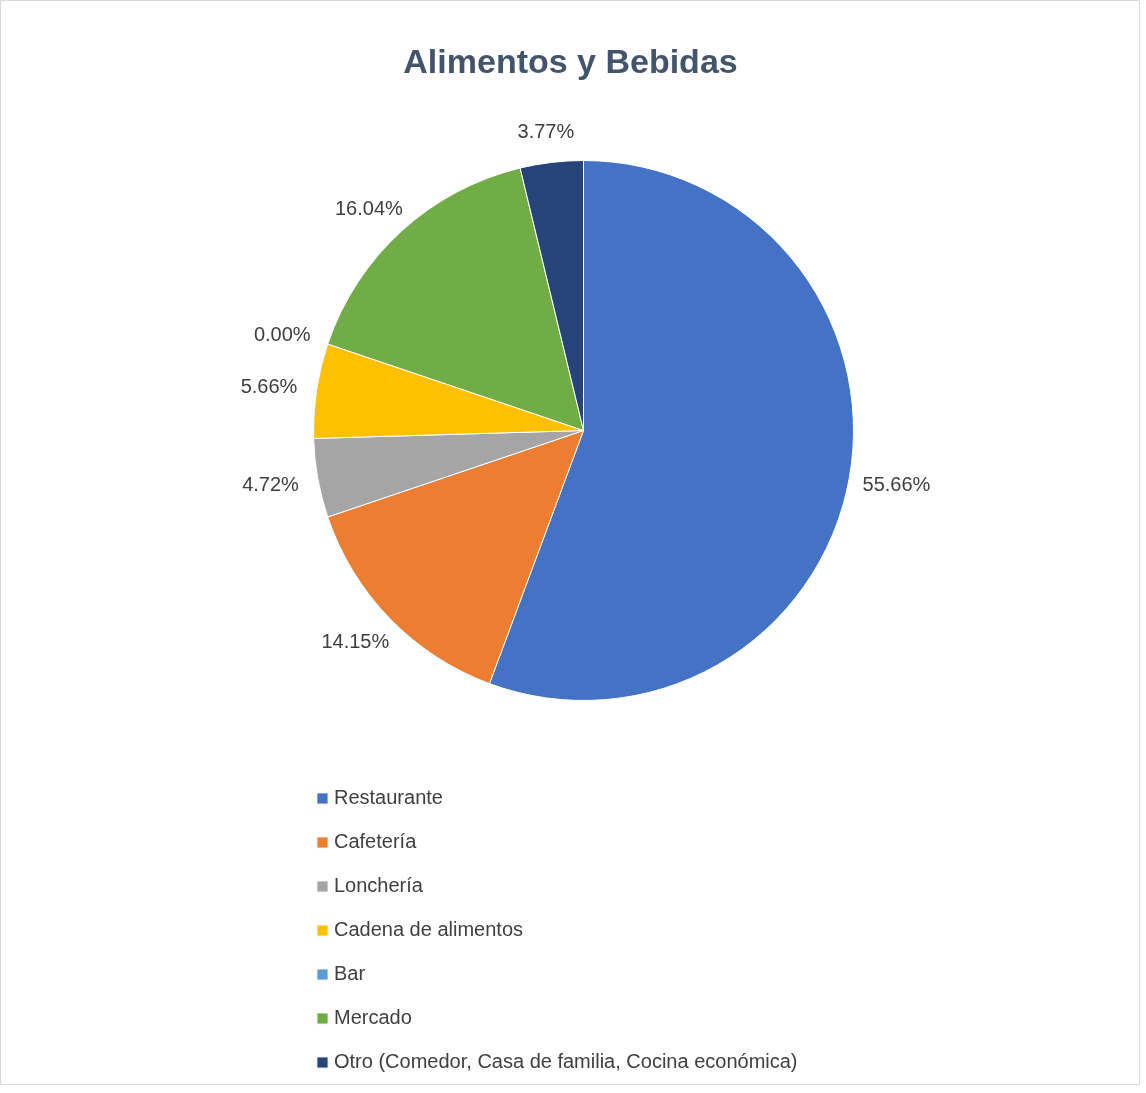 The width and height of the screenshot is (1146, 1093). Describe the element at coordinates (369, 207) in the screenshot. I see `data-label: 16.04%` at that location.